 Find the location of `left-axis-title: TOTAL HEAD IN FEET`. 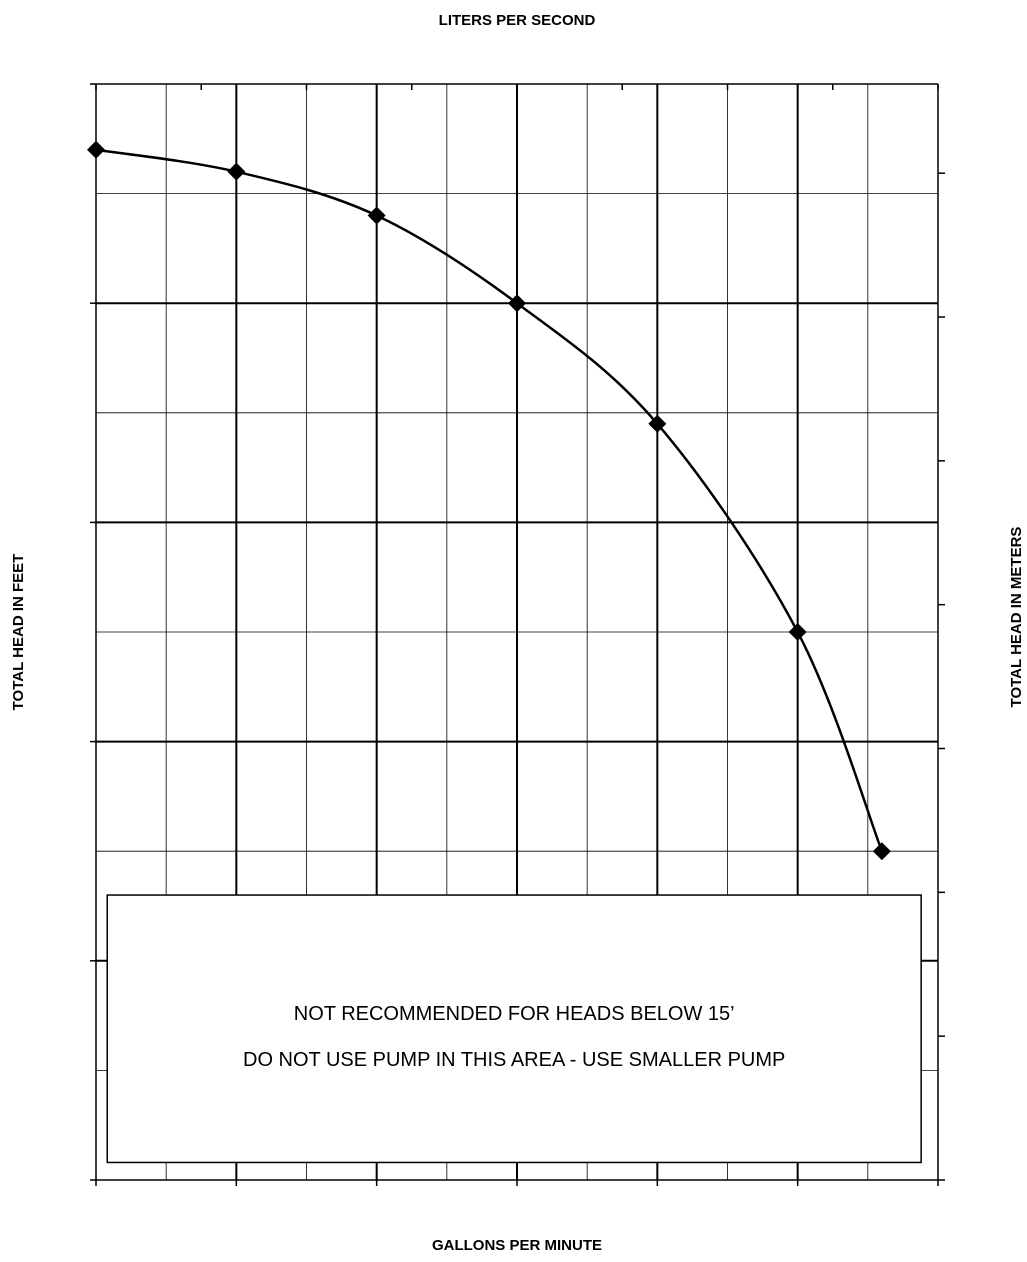

left-axis-title: TOTAL HEAD IN FEET is located at coordinates (18, 632).